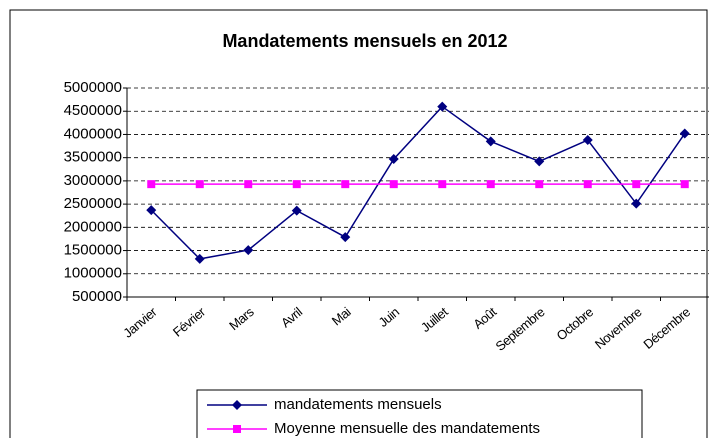 The width and height of the screenshot is (717, 443). What do you see at coordinates (364, 41) in the screenshot?
I see `chart-title: Mandatements mensuels en 2012` at bounding box center [364, 41].